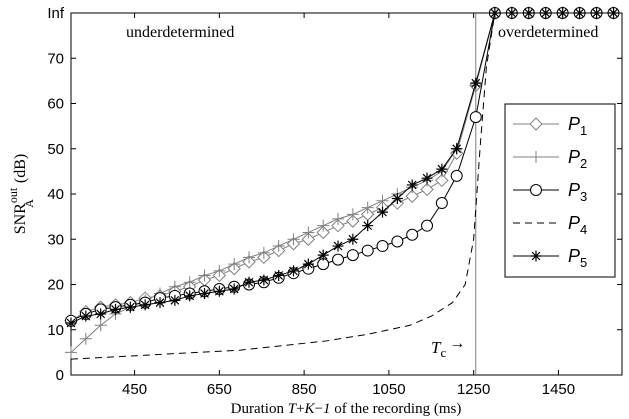  I want to click on legend-label: P1, so click(577, 126).